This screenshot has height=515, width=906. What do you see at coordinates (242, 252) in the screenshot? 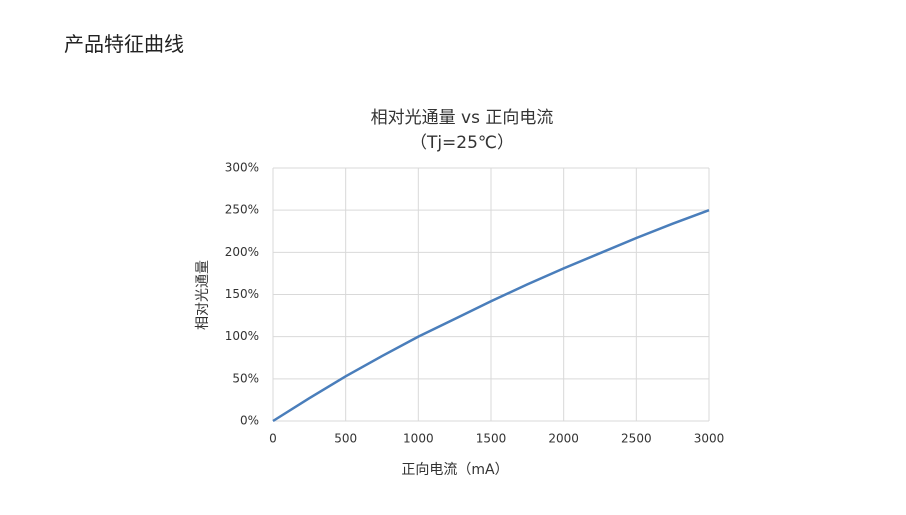
I see `y-tick-label: 200%` at bounding box center [242, 252].